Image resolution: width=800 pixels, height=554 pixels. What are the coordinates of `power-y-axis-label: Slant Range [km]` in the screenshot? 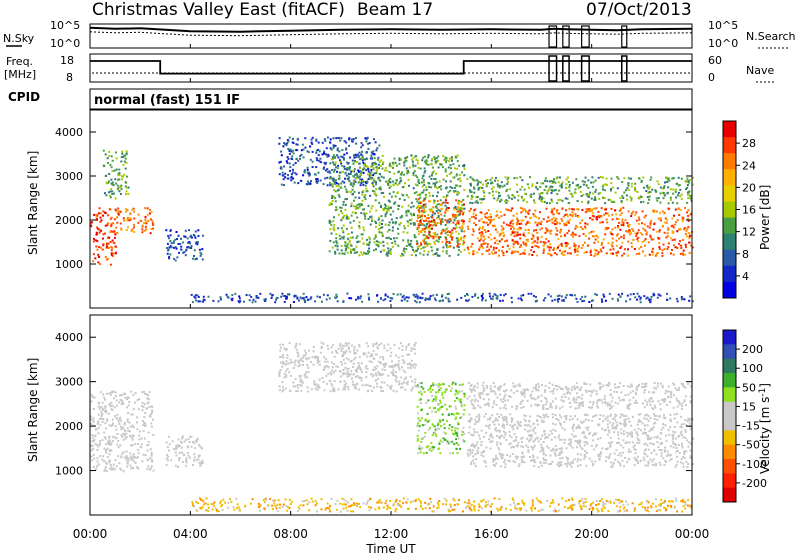 It's located at (33, 203).